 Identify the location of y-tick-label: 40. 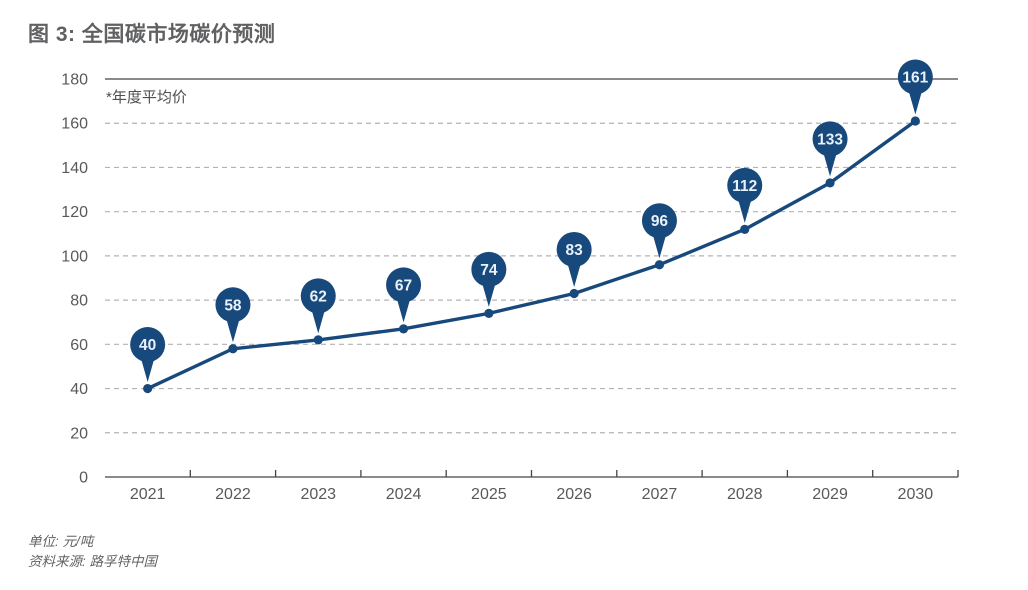
(79, 389).